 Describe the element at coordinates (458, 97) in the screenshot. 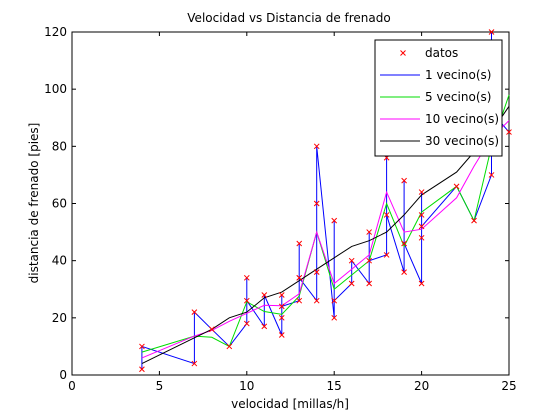

I see `legend-label: 5 vecino(s)` at that location.